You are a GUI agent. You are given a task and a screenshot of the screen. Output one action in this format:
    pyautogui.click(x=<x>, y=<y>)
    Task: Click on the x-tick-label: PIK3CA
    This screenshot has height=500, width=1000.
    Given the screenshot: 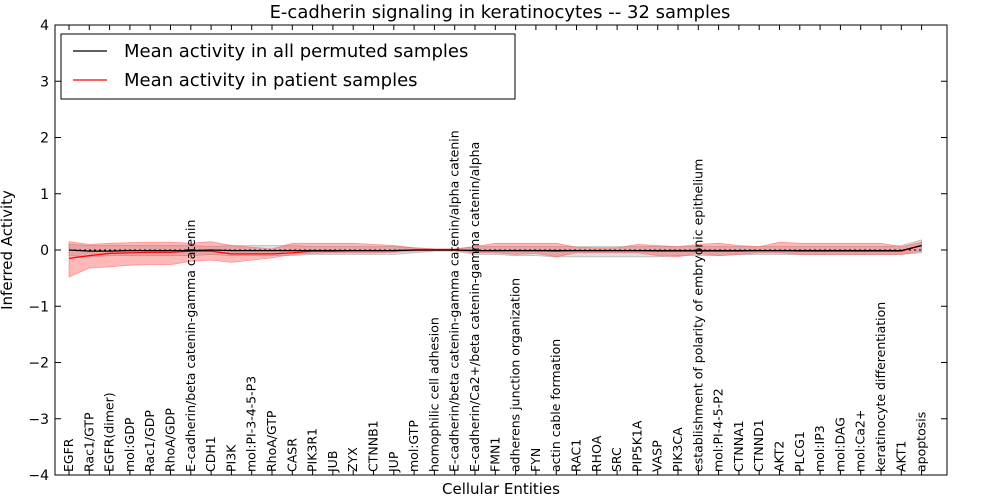 What is the action you would take?
    pyautogui.click(x=677, y=449)
    